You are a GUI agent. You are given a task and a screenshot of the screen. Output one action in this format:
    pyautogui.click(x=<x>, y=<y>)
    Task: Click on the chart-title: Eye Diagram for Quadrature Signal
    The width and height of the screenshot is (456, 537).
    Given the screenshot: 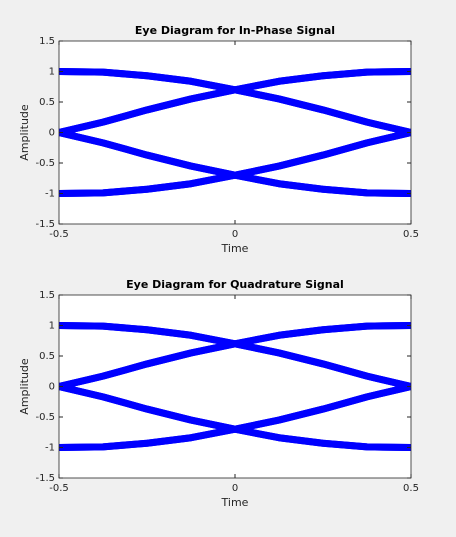 What is the action you would take?
    pyautogui.click(x=235, y=284)
    